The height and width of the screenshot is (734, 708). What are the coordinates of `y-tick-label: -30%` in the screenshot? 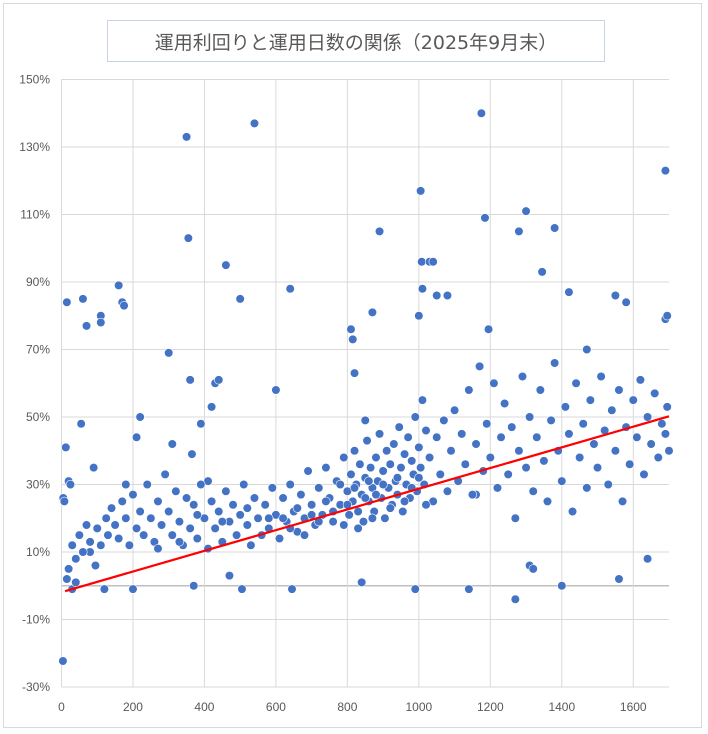 It's located at (36, 687).